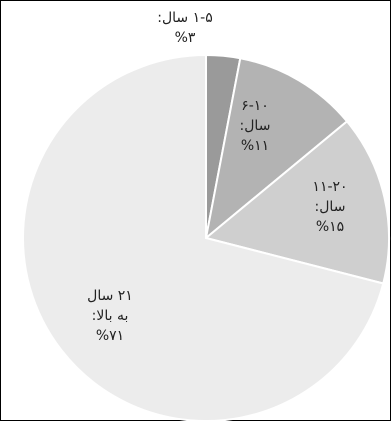 The height and width of the screenshot is (421, 391). What do you see at coordinates (330, 227) in the screenshot?
I see `pie-label-line: %۱۵` at bounding box center [330, 227].